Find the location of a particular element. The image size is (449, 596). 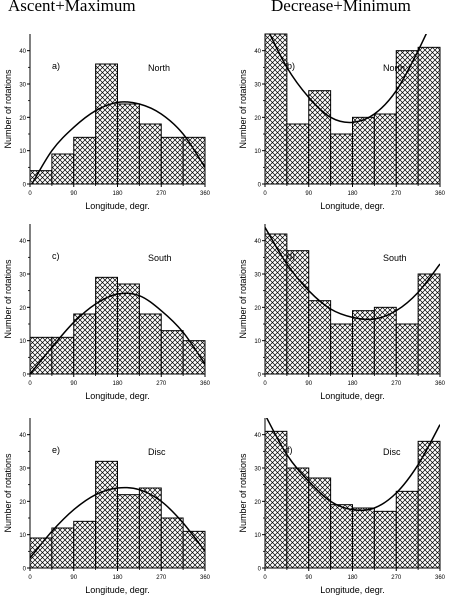

panel-letter: d) is located at coordinates (291, 256).